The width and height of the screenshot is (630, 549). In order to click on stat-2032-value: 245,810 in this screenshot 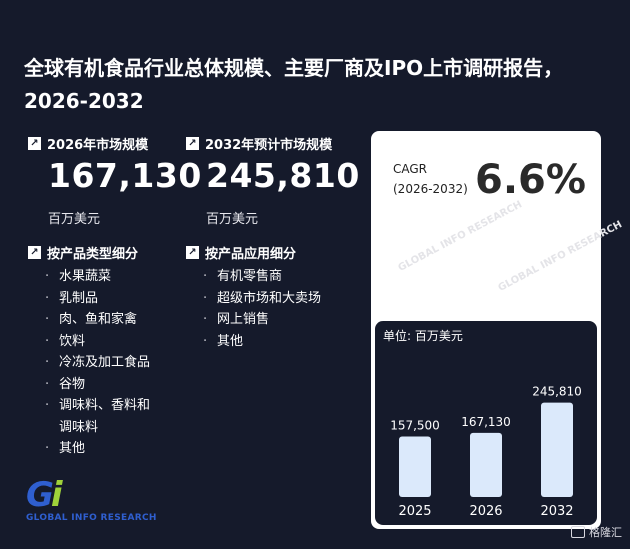, I will do `click(283, 175)`.